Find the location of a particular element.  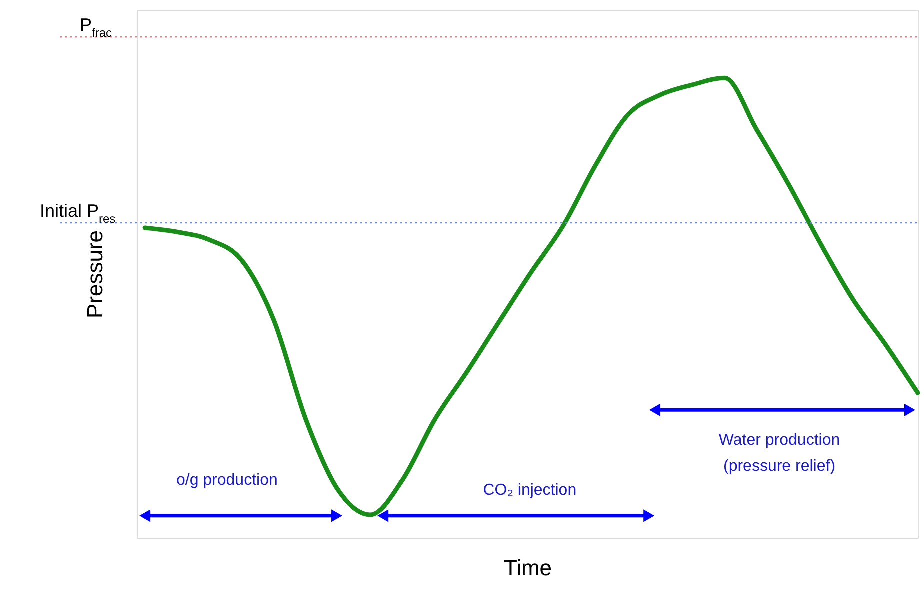

annotation: CO₂ injection is located at coordinates (530, 491).